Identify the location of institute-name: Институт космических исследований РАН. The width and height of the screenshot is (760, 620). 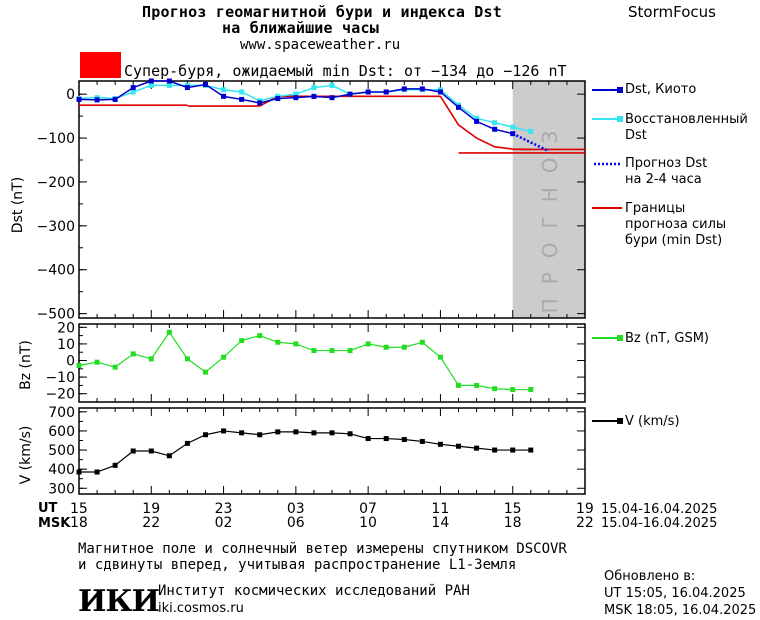
(314, 591).